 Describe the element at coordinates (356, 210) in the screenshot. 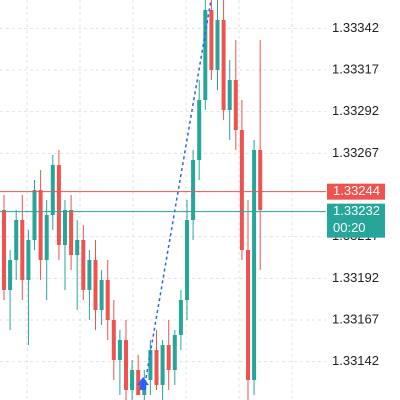

I see `price-label: 1.33232` at that location.